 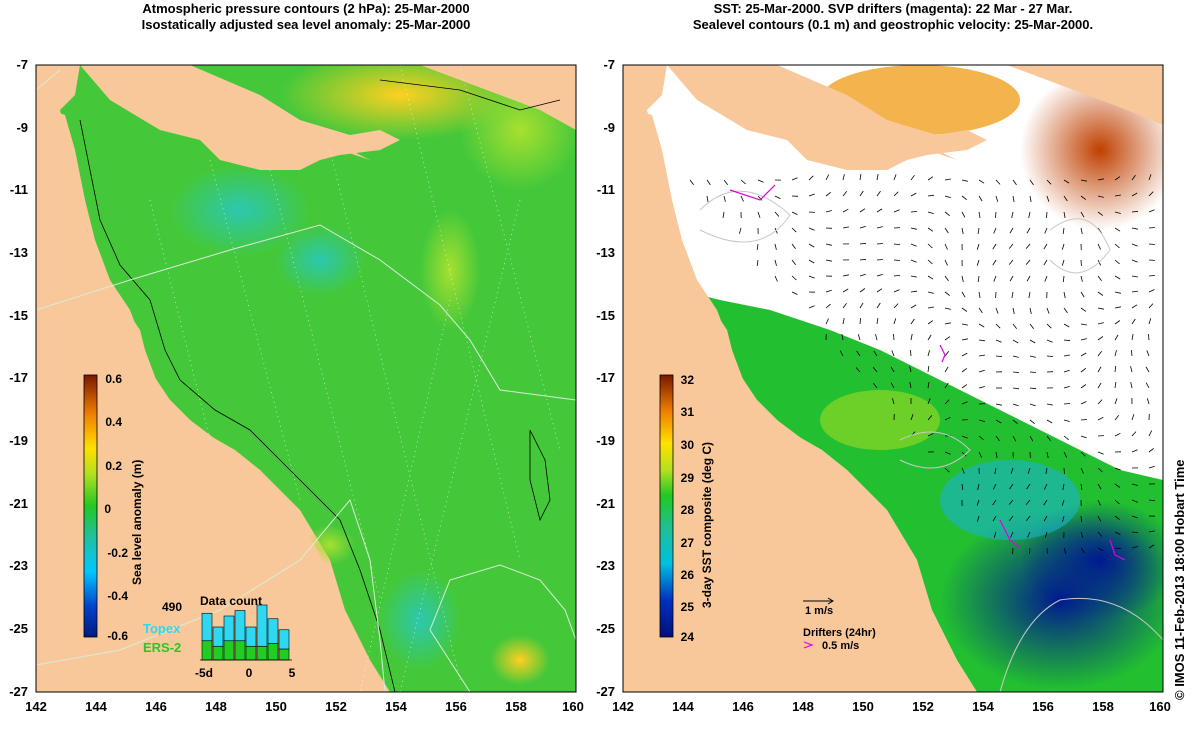 What do you see at coordinates (240, 626) in the screenshot?
I see `hist-bar-topex` at bounding box center [240, 626].